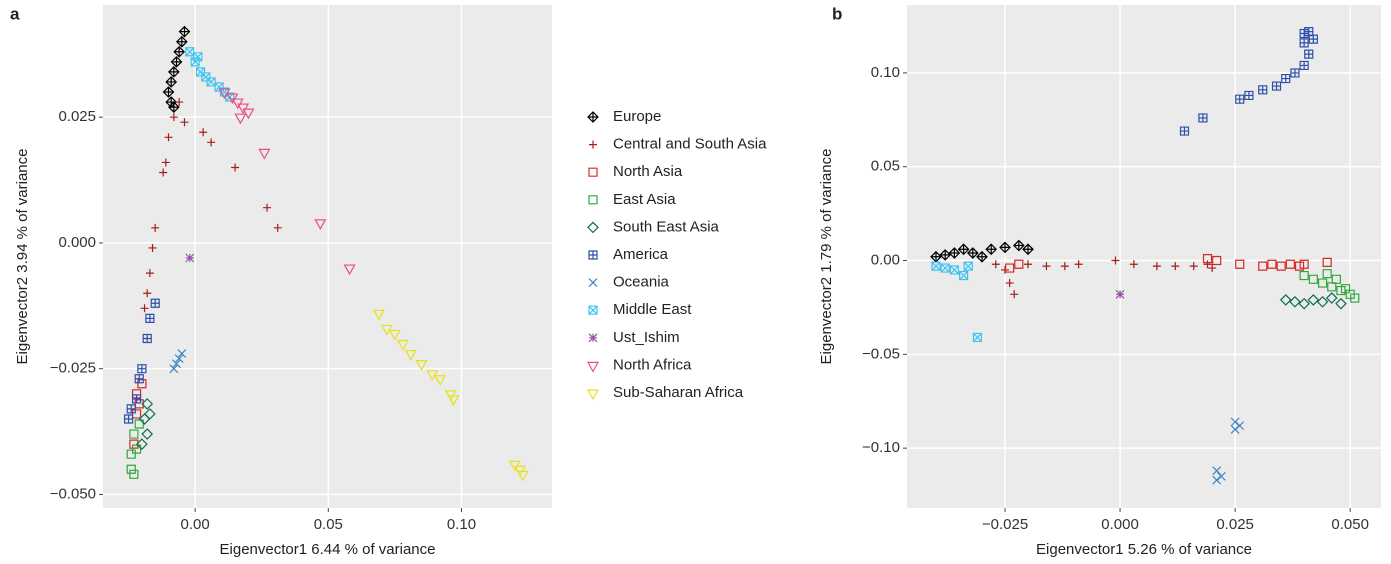 Image resolution: width=1391 pixels, height=564 pixels. Describe the element at coordinates (881, 447) in the screenshot. I see `y-tick-label: −0.10` at that location.